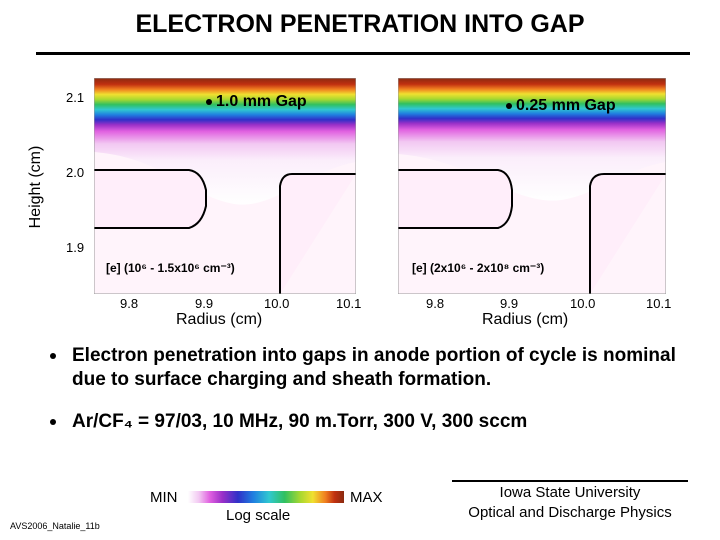 The width and height of the screenshot is (720, 540). What do you see at coordinates (266, 497) in the screenshot?
I see `colorbar` at bounding box center [266, 497].